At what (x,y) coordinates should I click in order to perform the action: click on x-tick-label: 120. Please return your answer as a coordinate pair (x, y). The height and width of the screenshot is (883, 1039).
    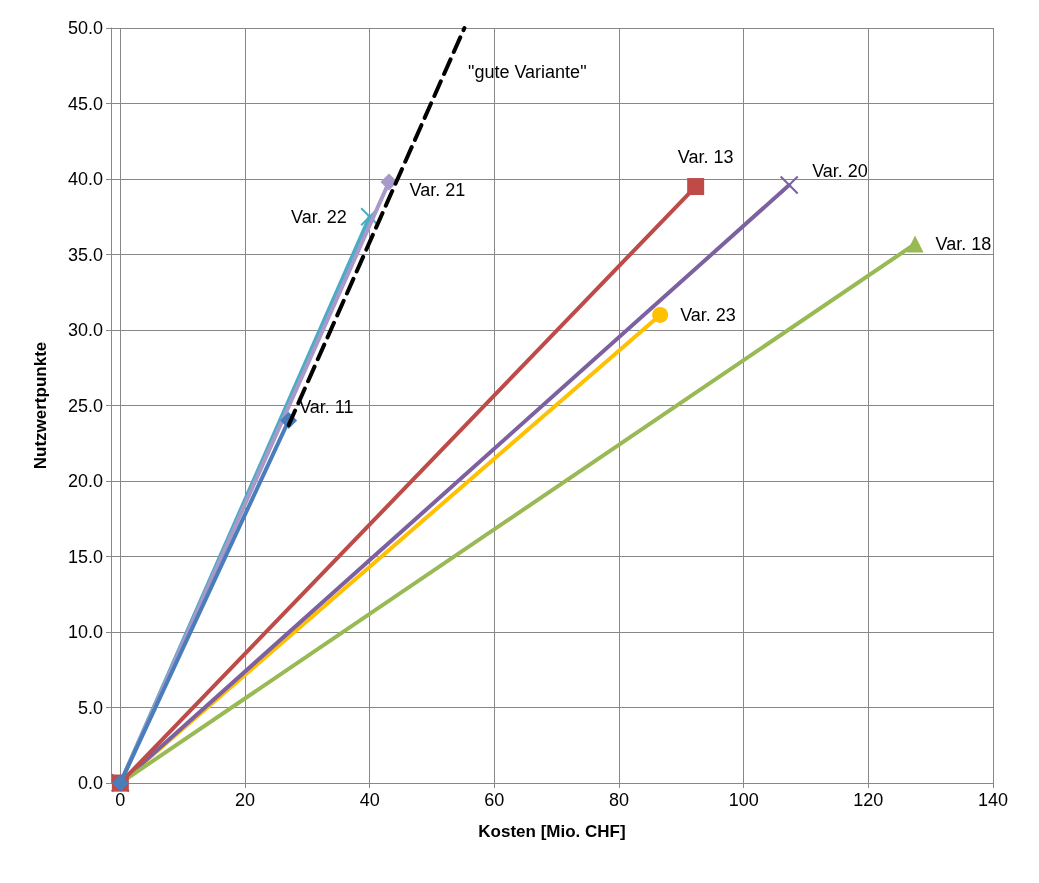
    Looking at the image, I should click on (868, 800).